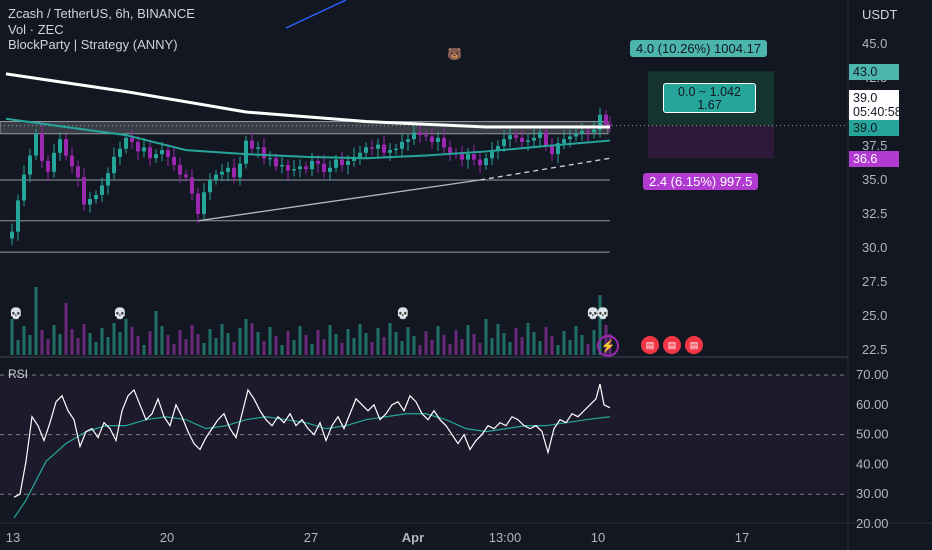  What do you see at coordinates (18, 374) in the screenshot?
I see `rsi-title: RSI` at bounding box center [18, 374].